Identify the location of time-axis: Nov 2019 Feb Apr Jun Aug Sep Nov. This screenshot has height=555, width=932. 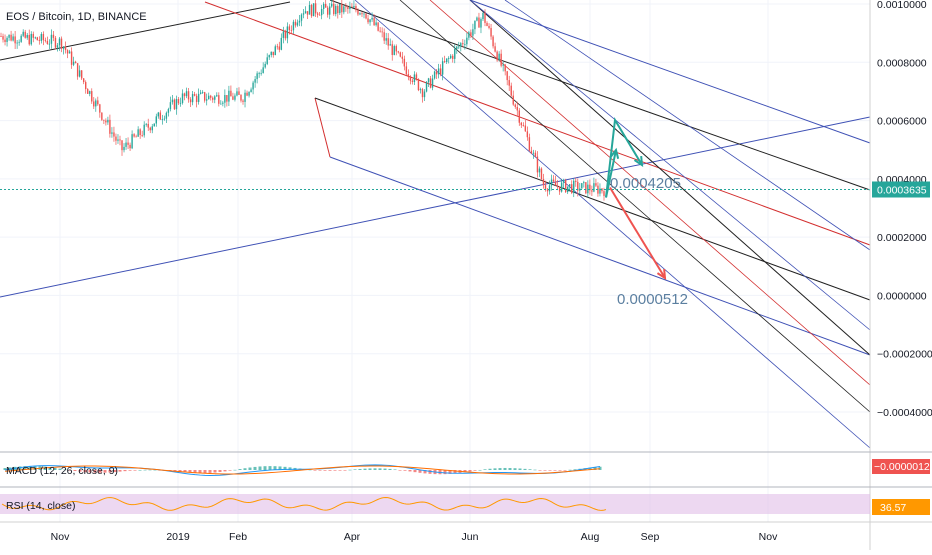
(414, 537).